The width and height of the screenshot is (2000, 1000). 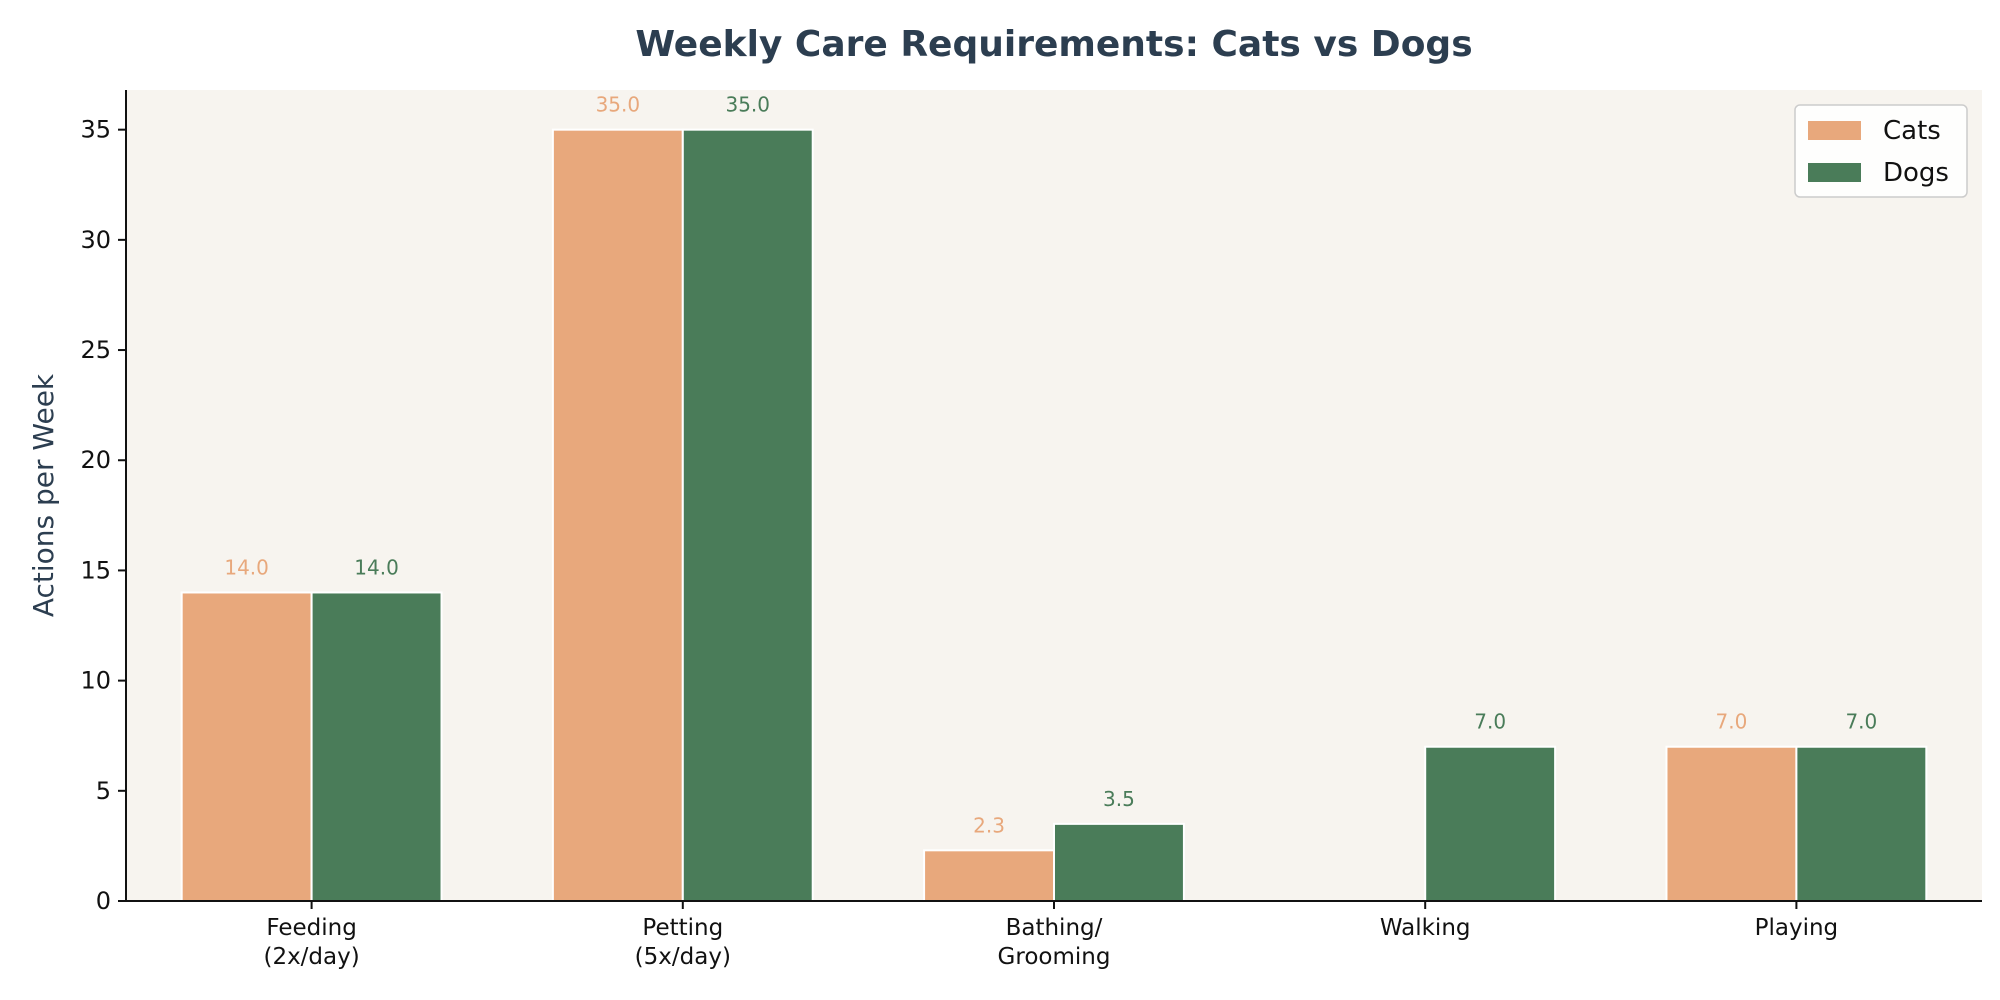 I want to click on legend-label-cats: Cats, so click(x=1912, y=131).